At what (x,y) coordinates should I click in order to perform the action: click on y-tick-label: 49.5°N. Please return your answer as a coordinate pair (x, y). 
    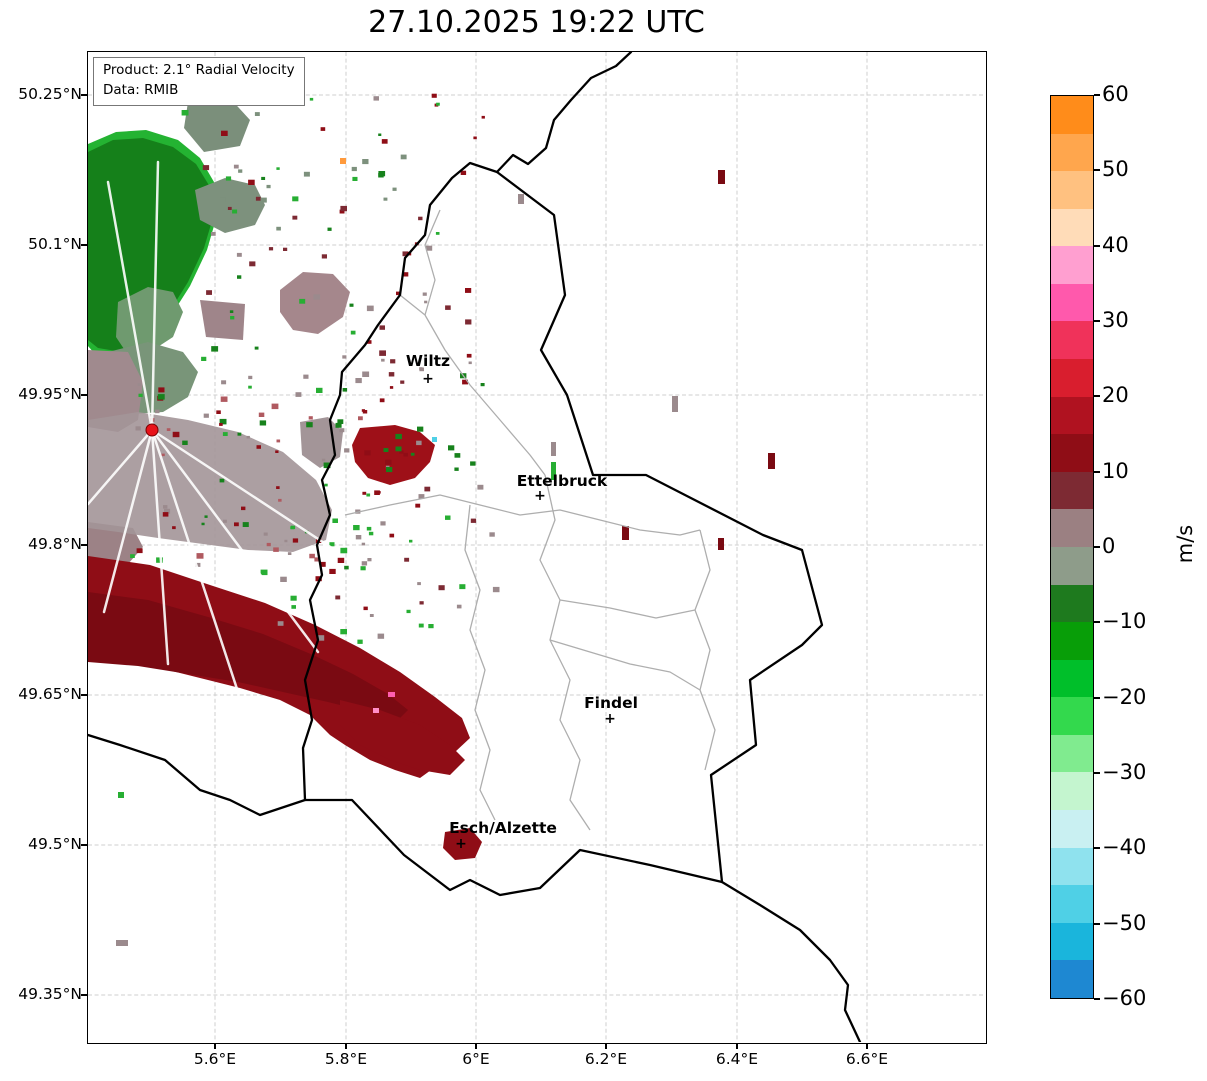
    Looking at the image, I should click on (55, 844).